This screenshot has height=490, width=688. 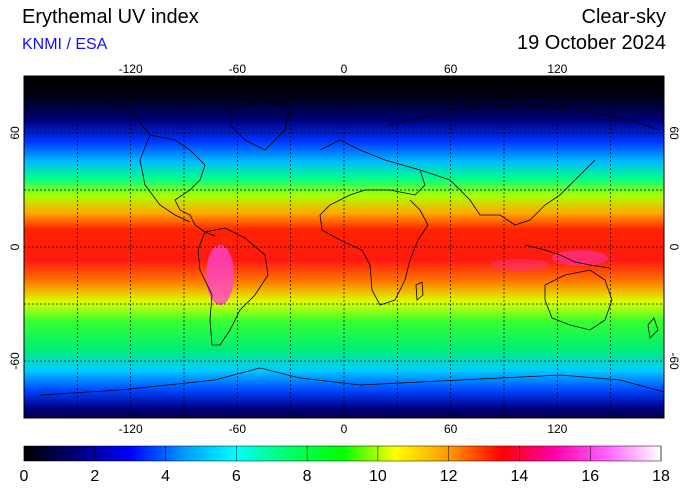 I want to click on top-lon-tick-label: -60, so click(x=238, y=69).